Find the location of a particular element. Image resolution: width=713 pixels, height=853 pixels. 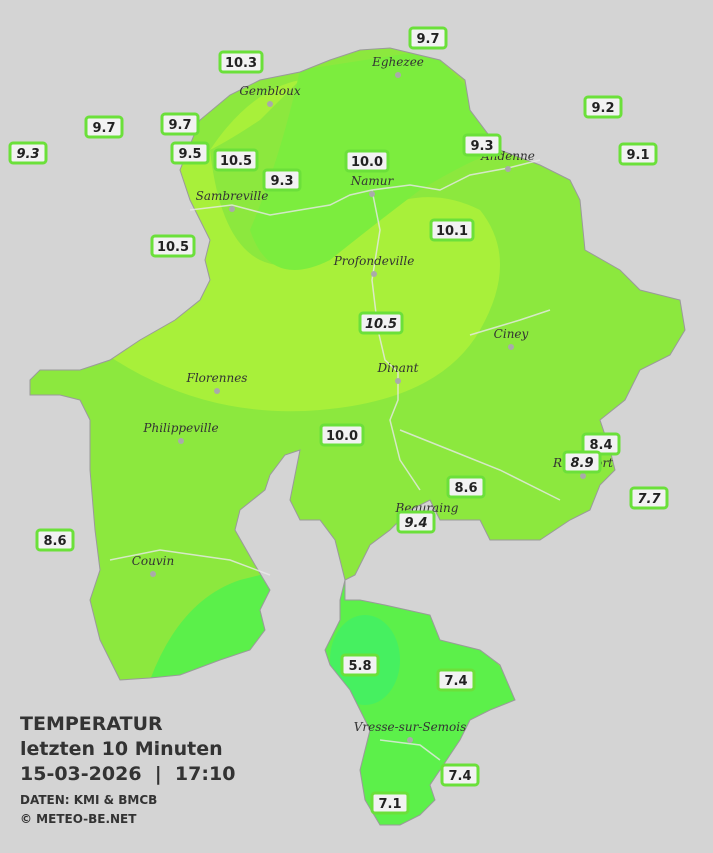

city-name: Dinant is located at coordinates (398, 368).